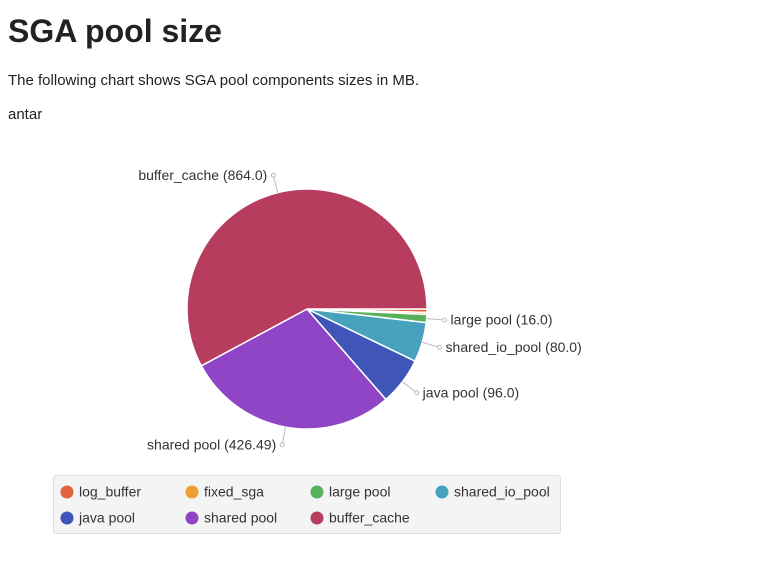 This screenshot has height=562, width=768. What do you see at coordinates (502, 320) in the screenshot?
I see `data-label: large pool (16.0)` at bounding box center [502, 320].